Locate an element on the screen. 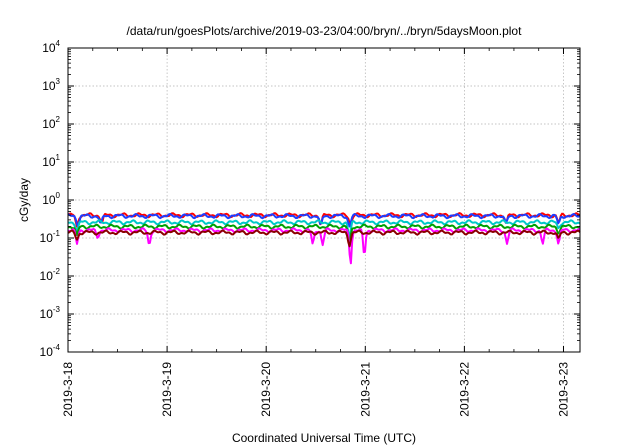 The width and height of the screenshot is (640, 448). series-layer is located at coordinates (324, 238).